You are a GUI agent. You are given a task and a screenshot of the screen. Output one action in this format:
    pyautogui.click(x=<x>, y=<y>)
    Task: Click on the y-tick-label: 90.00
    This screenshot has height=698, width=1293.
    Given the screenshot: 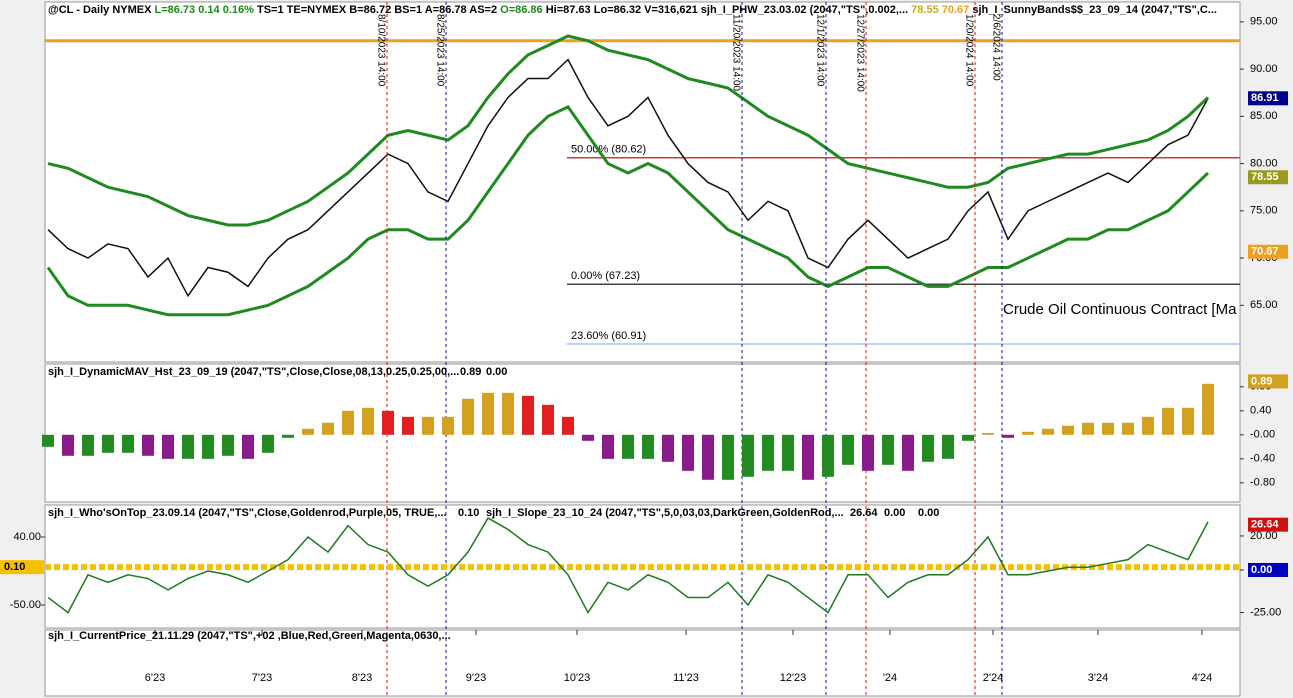 What is the action you would take?
    pyautogui.click(x=1264, y=69)
    